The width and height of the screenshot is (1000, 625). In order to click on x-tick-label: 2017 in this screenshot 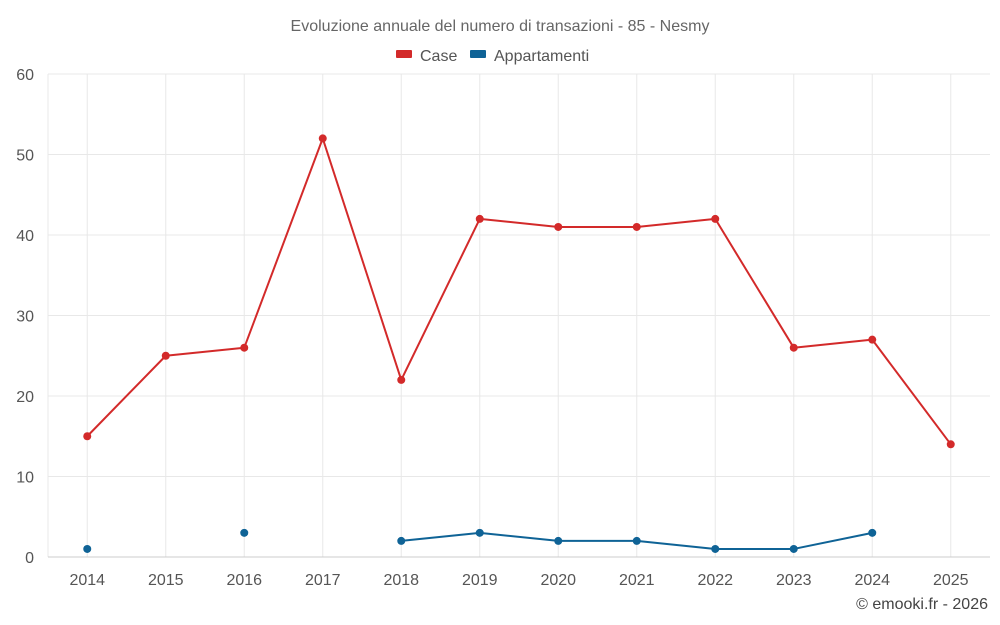, I will do `click(323, 580)`.